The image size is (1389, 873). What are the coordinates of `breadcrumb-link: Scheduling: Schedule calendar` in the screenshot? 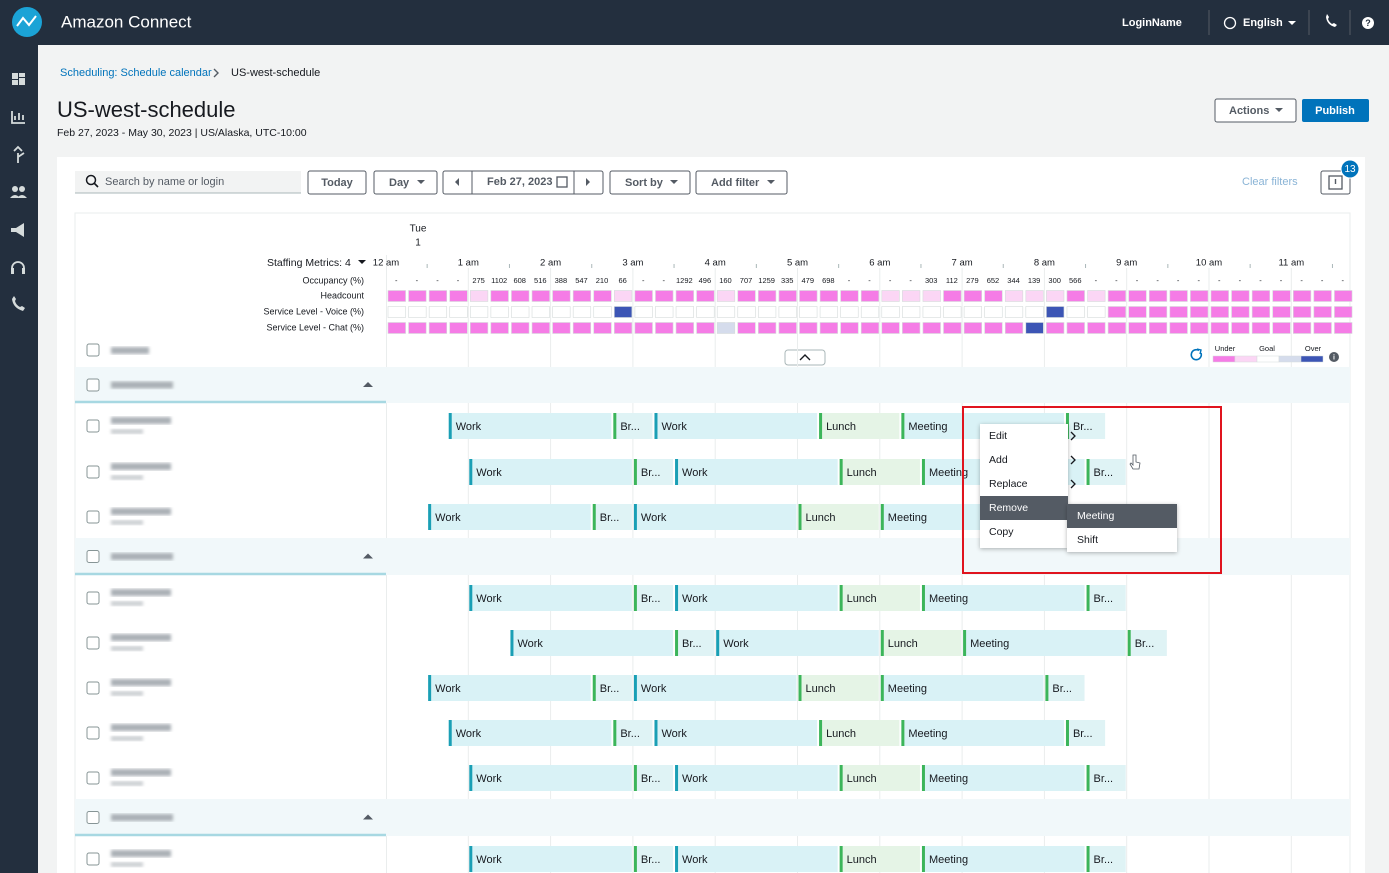 It's located at (136, 73).